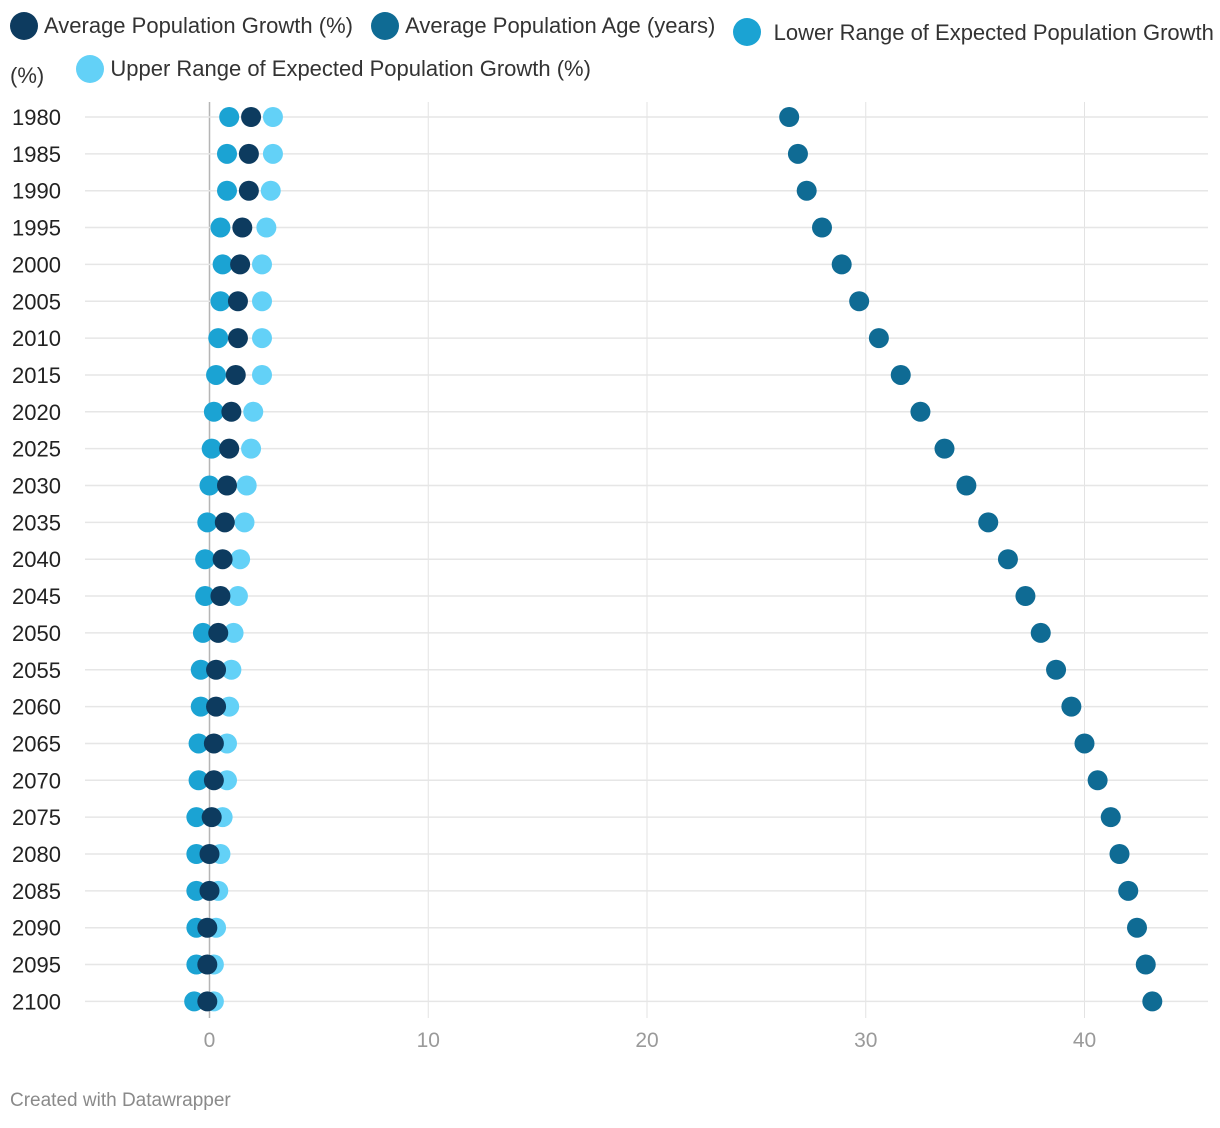 The image size is (1220, 1128). What do you see at coordinates (196, 817) in the screenshot?
I see `dot-lower-range-2075` at bounding box center [196, 817].